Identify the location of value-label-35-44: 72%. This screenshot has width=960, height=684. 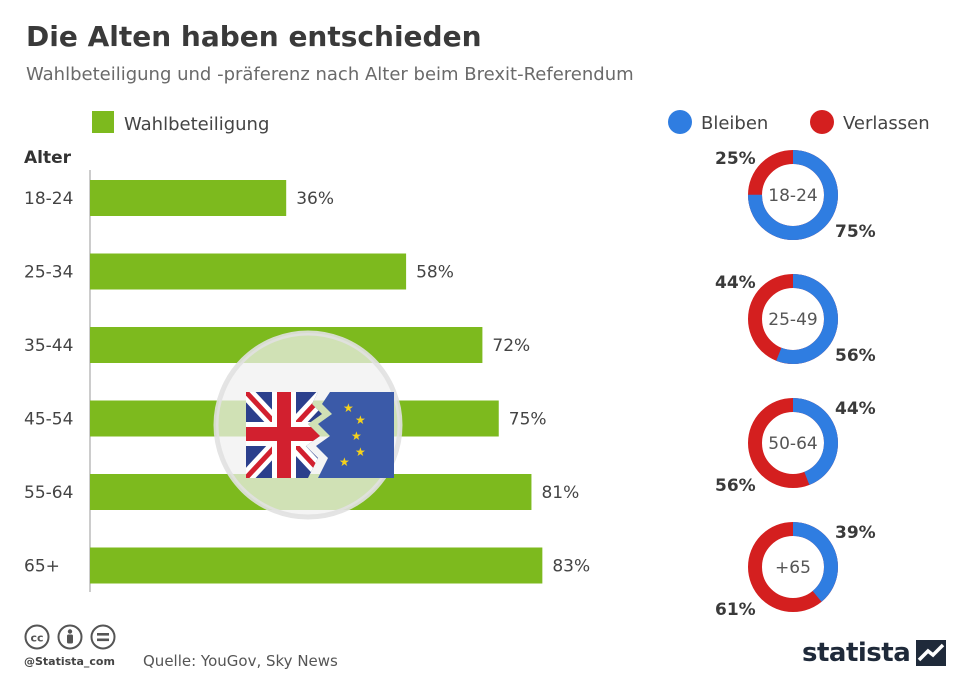
(511, 346).